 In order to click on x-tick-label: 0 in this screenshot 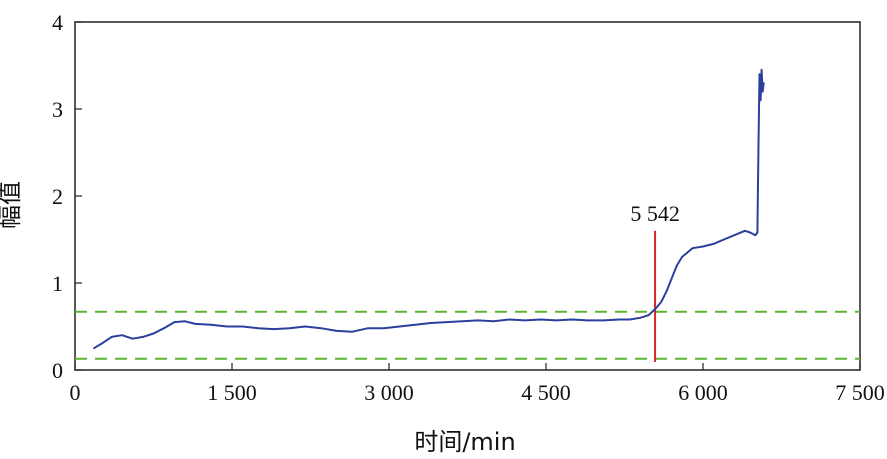, I will do `click(75, 392)`.